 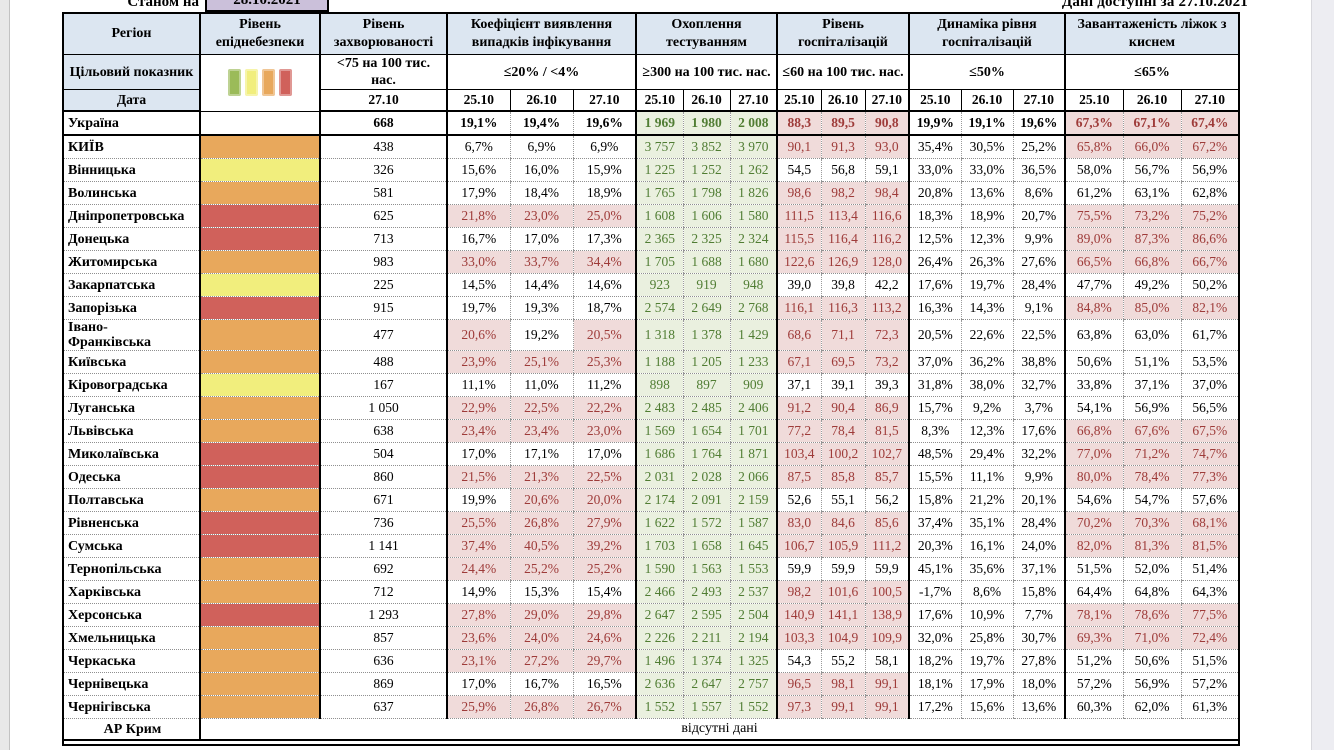 I want to click on testing-cell: 1 378, so click(x=706, y=335).